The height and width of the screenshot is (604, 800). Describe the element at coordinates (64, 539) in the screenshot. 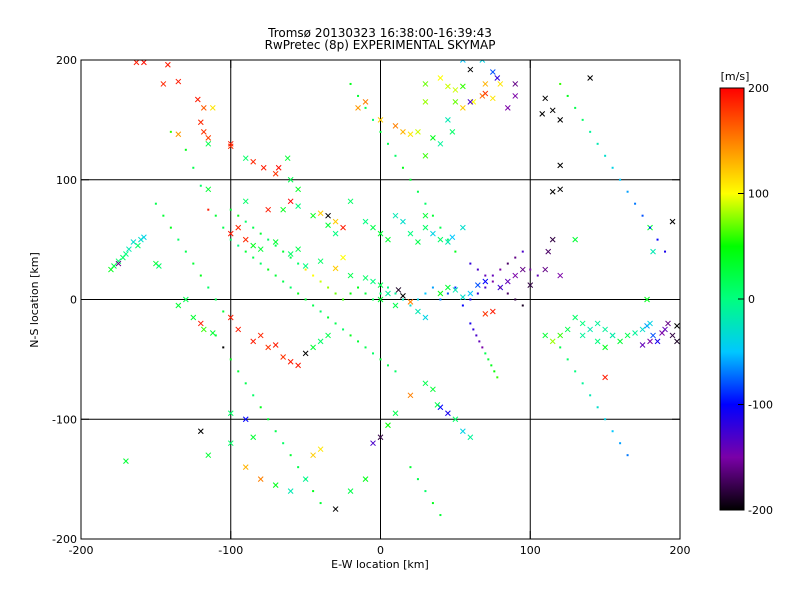

I see `y-tick-label: -200` at that location.